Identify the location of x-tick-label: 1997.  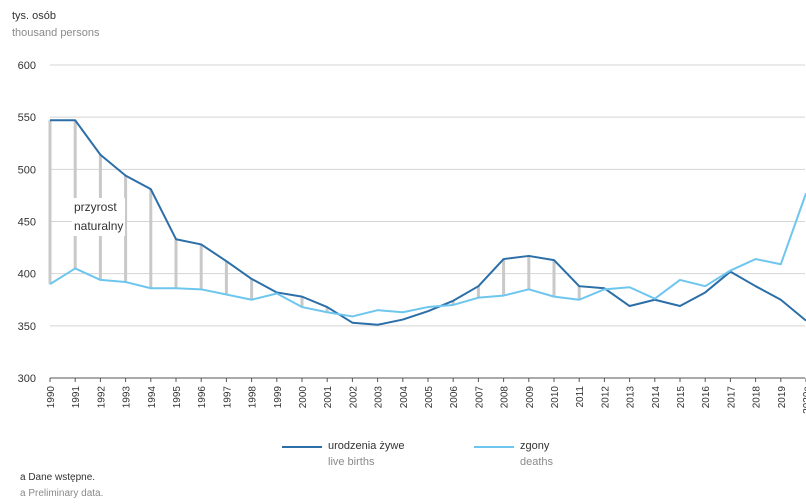
(227, 397).